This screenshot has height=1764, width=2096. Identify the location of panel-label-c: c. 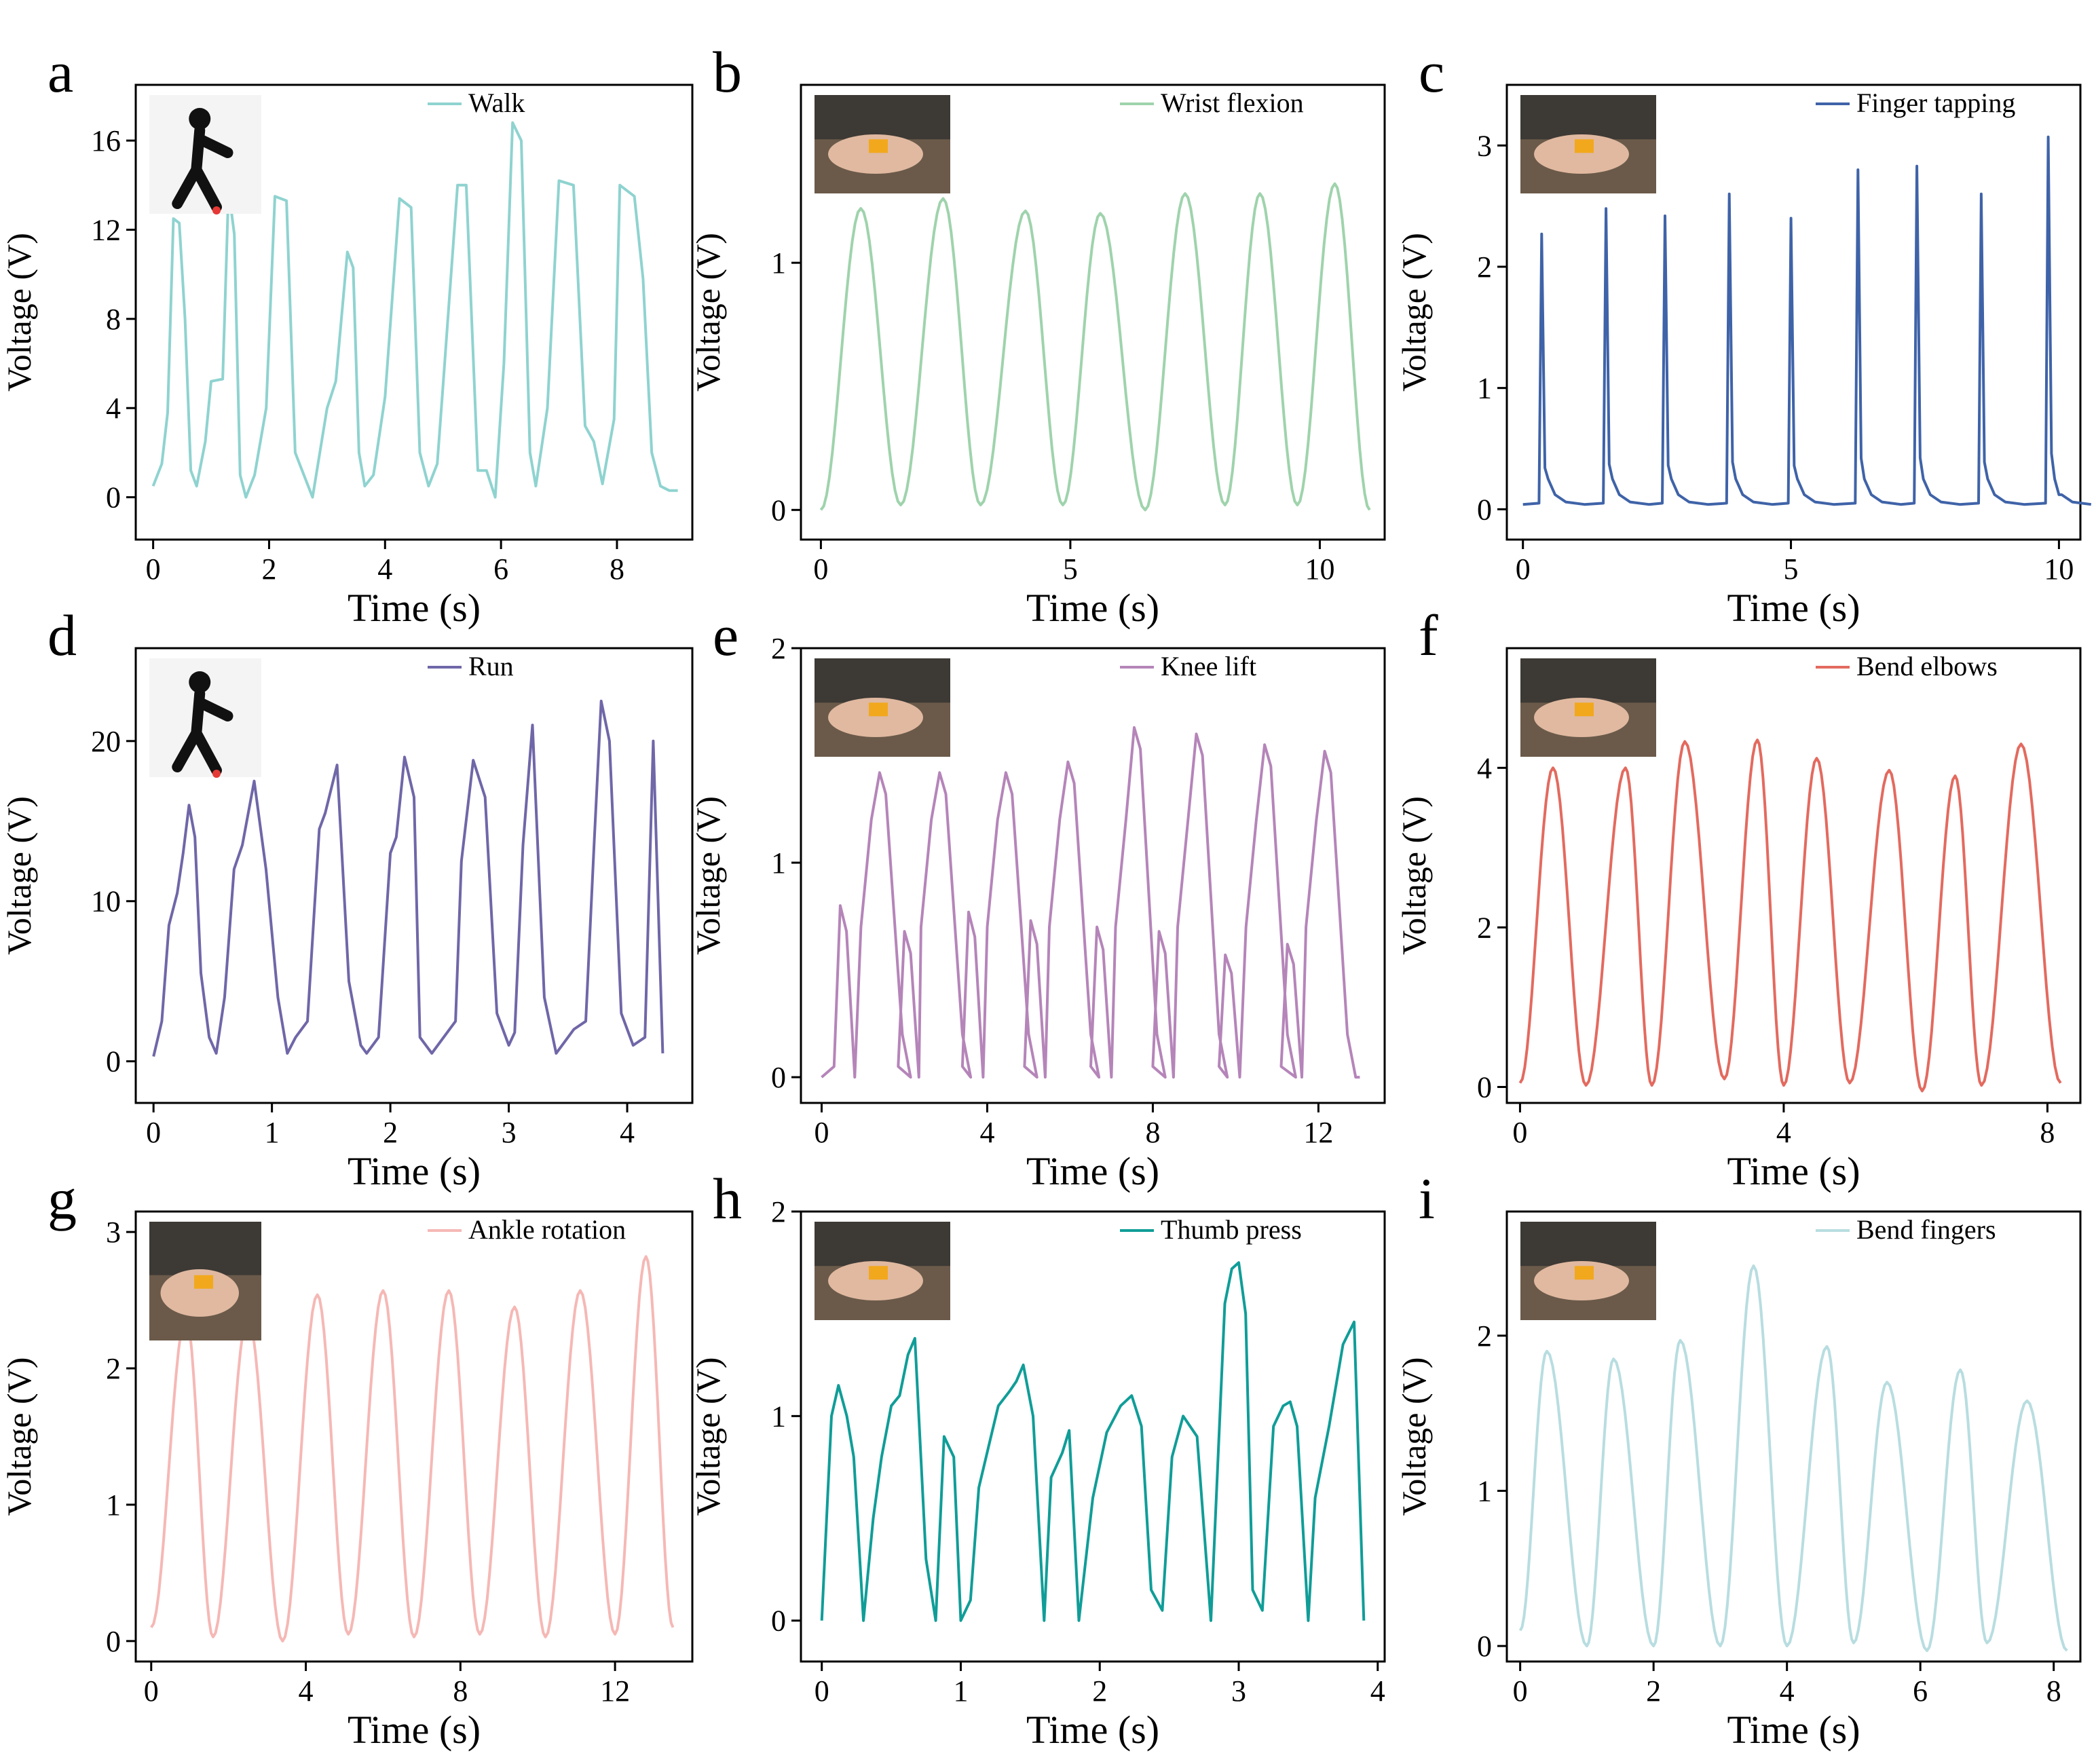
(1431, 72).